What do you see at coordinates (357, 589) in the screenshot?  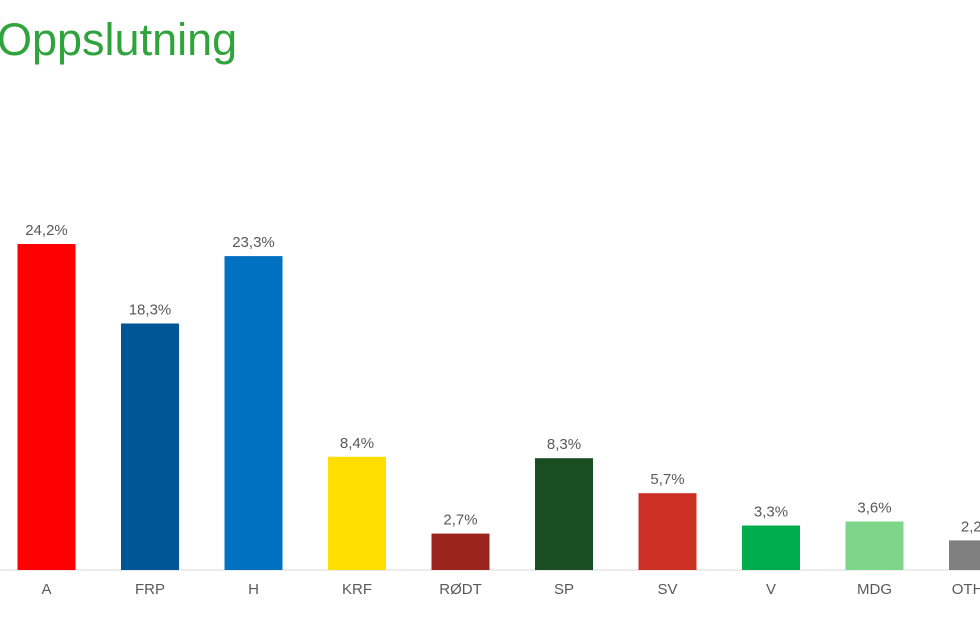 I see `x-tick-krf: KRF` at bounding box center [357, 589].